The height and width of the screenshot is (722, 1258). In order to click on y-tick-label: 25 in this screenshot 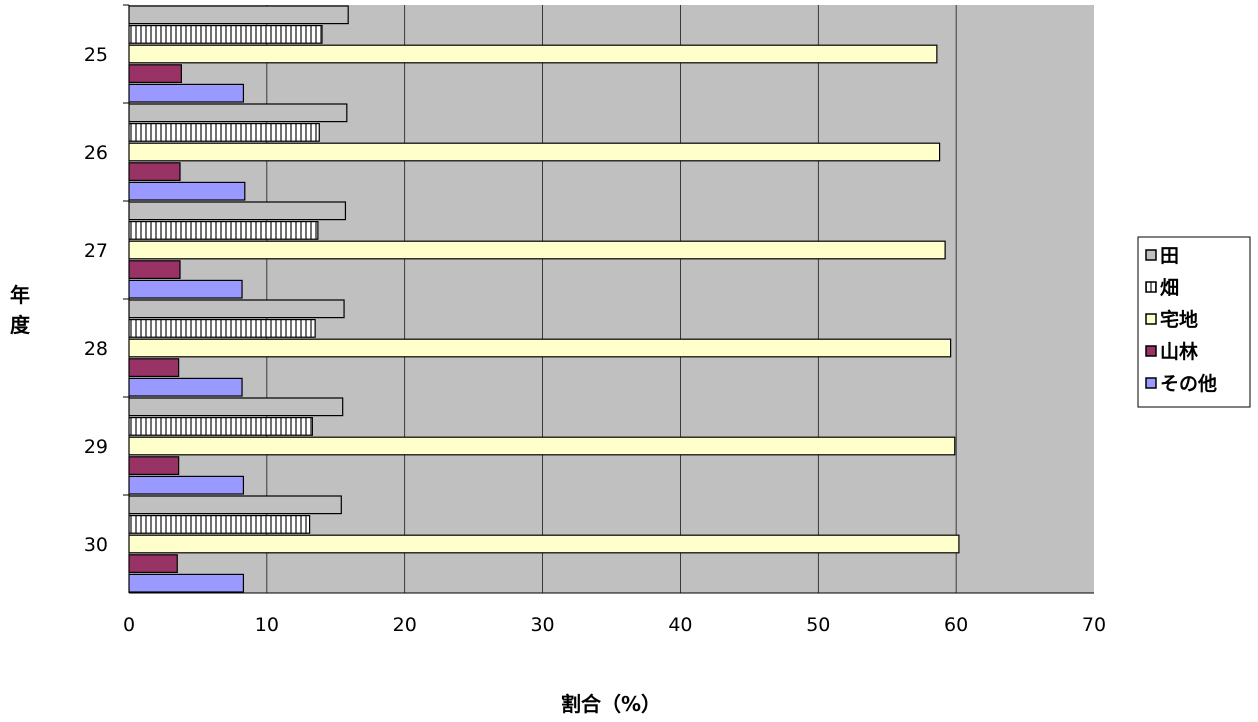, I will do `click(96, 55)`.